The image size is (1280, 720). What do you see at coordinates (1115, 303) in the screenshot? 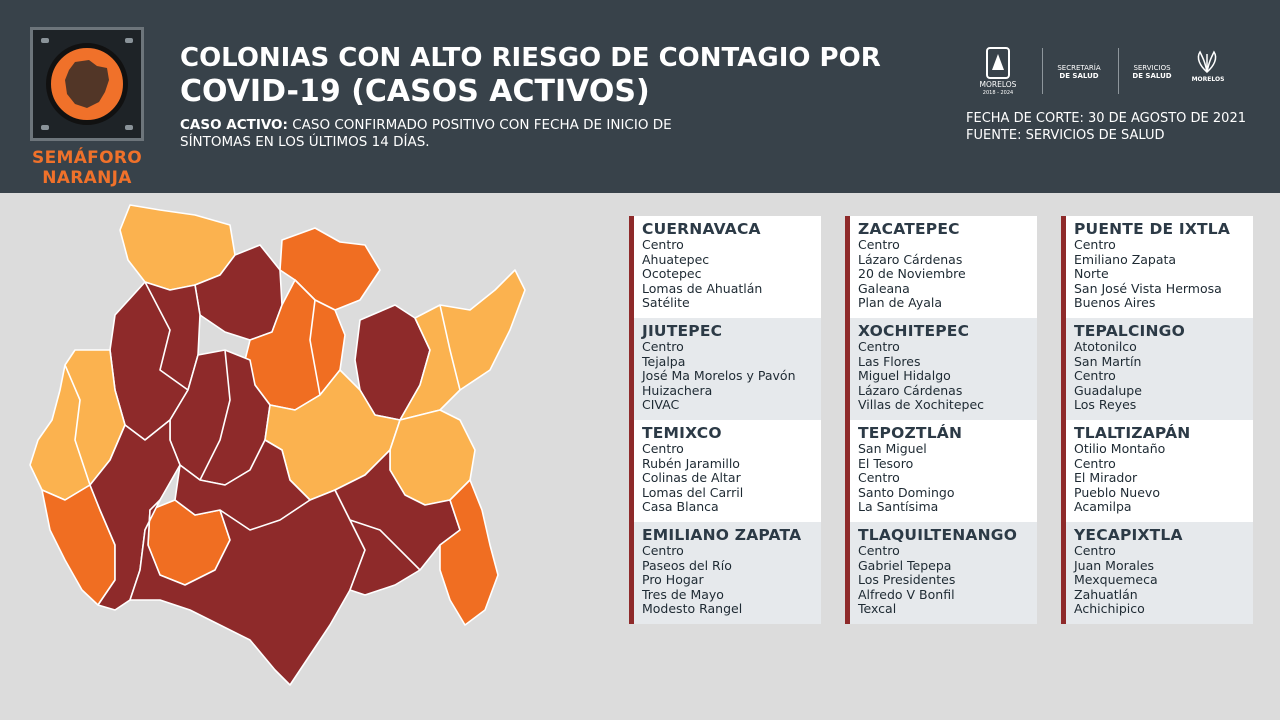
I see `colonia-item: Buenos Aires` at bounding box center [1115, 303].